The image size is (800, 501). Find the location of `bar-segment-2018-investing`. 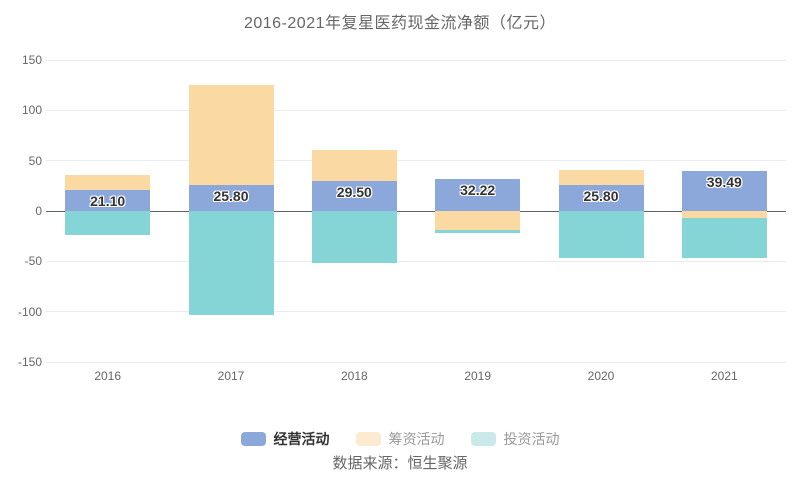

bar-segment-2018-investing is located at coordinates (354, 237).